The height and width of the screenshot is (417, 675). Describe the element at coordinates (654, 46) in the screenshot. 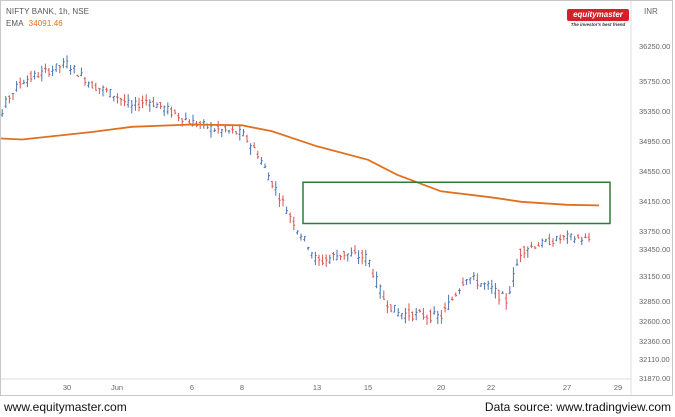

I see `y-tick-label: 36250.00` at that location.